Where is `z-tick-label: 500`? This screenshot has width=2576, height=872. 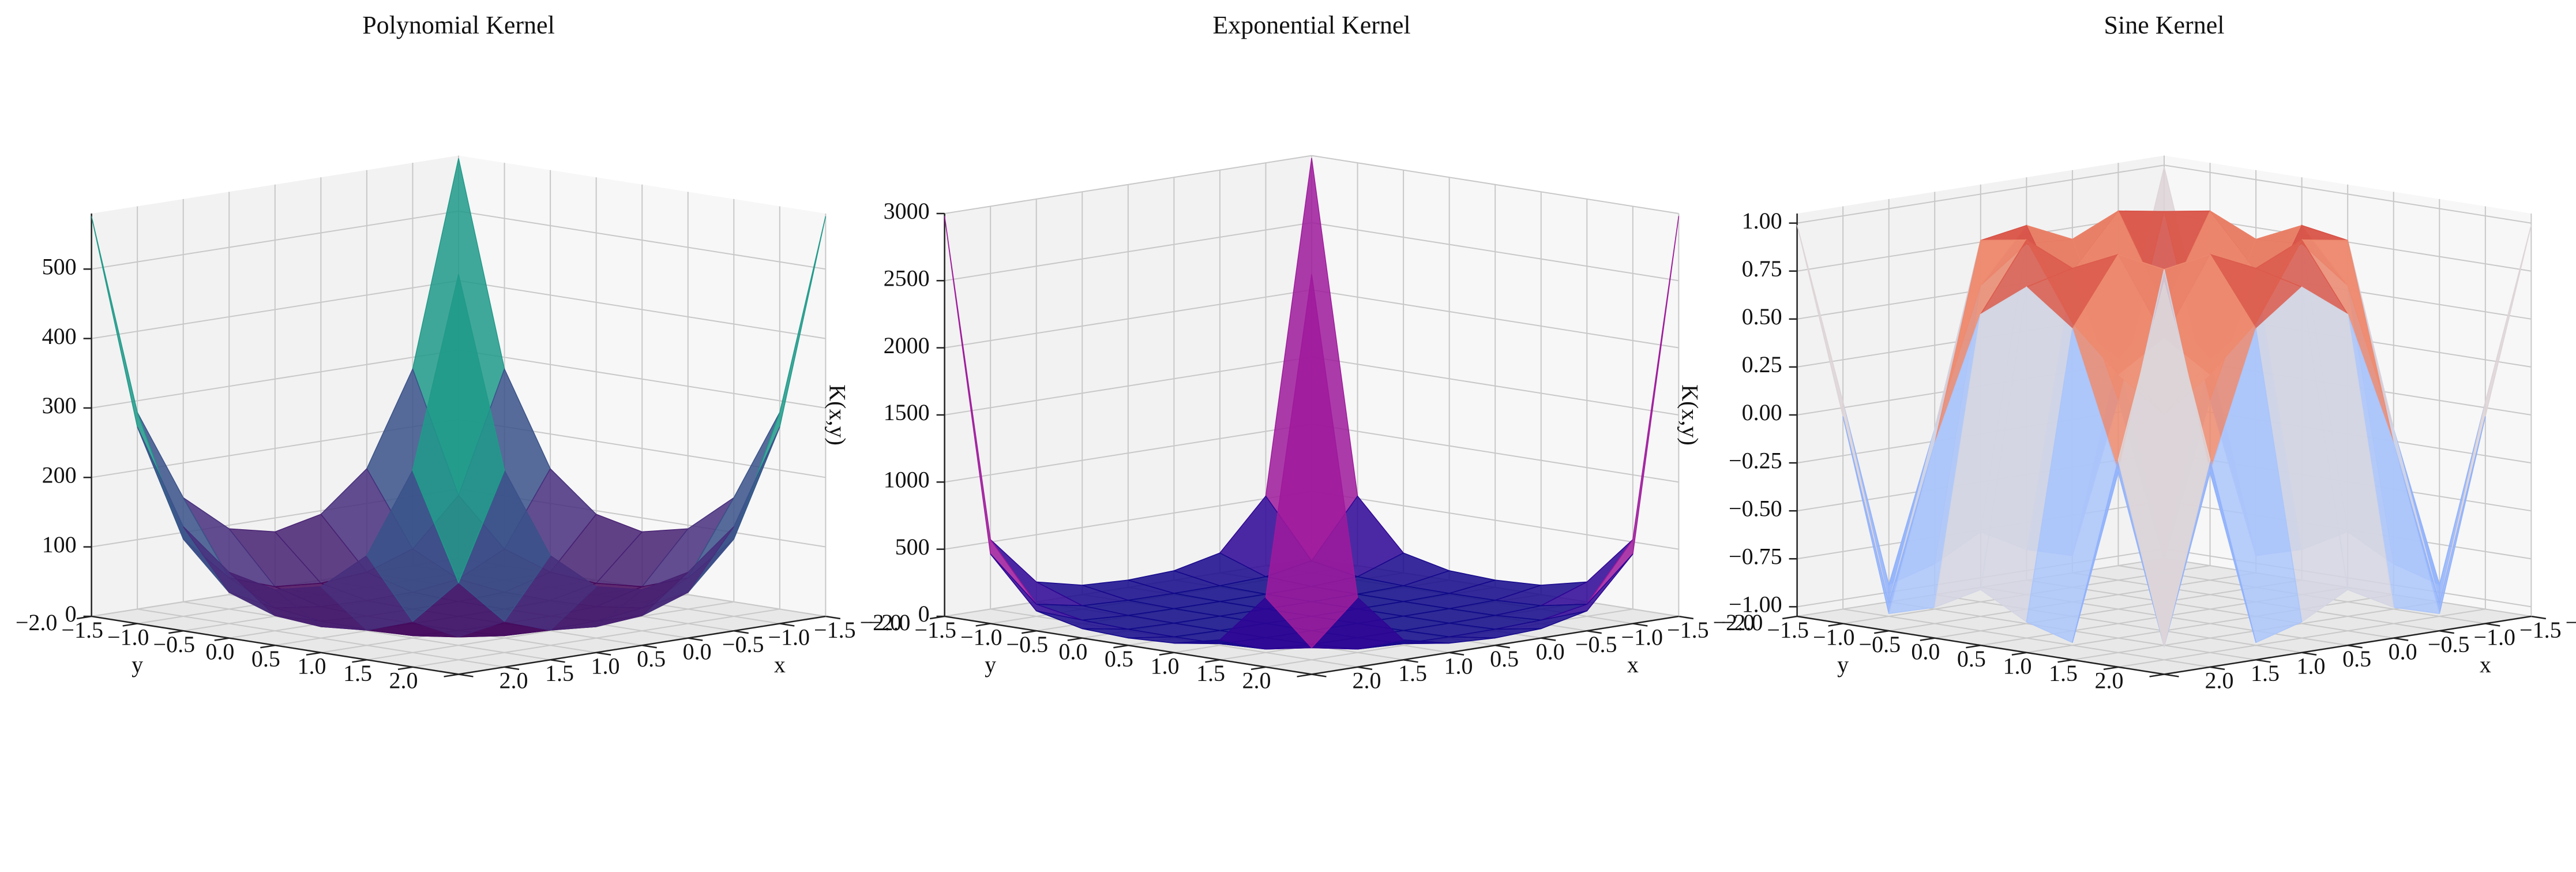 z-tick-label: 500 is located at coordinates (913, 547).